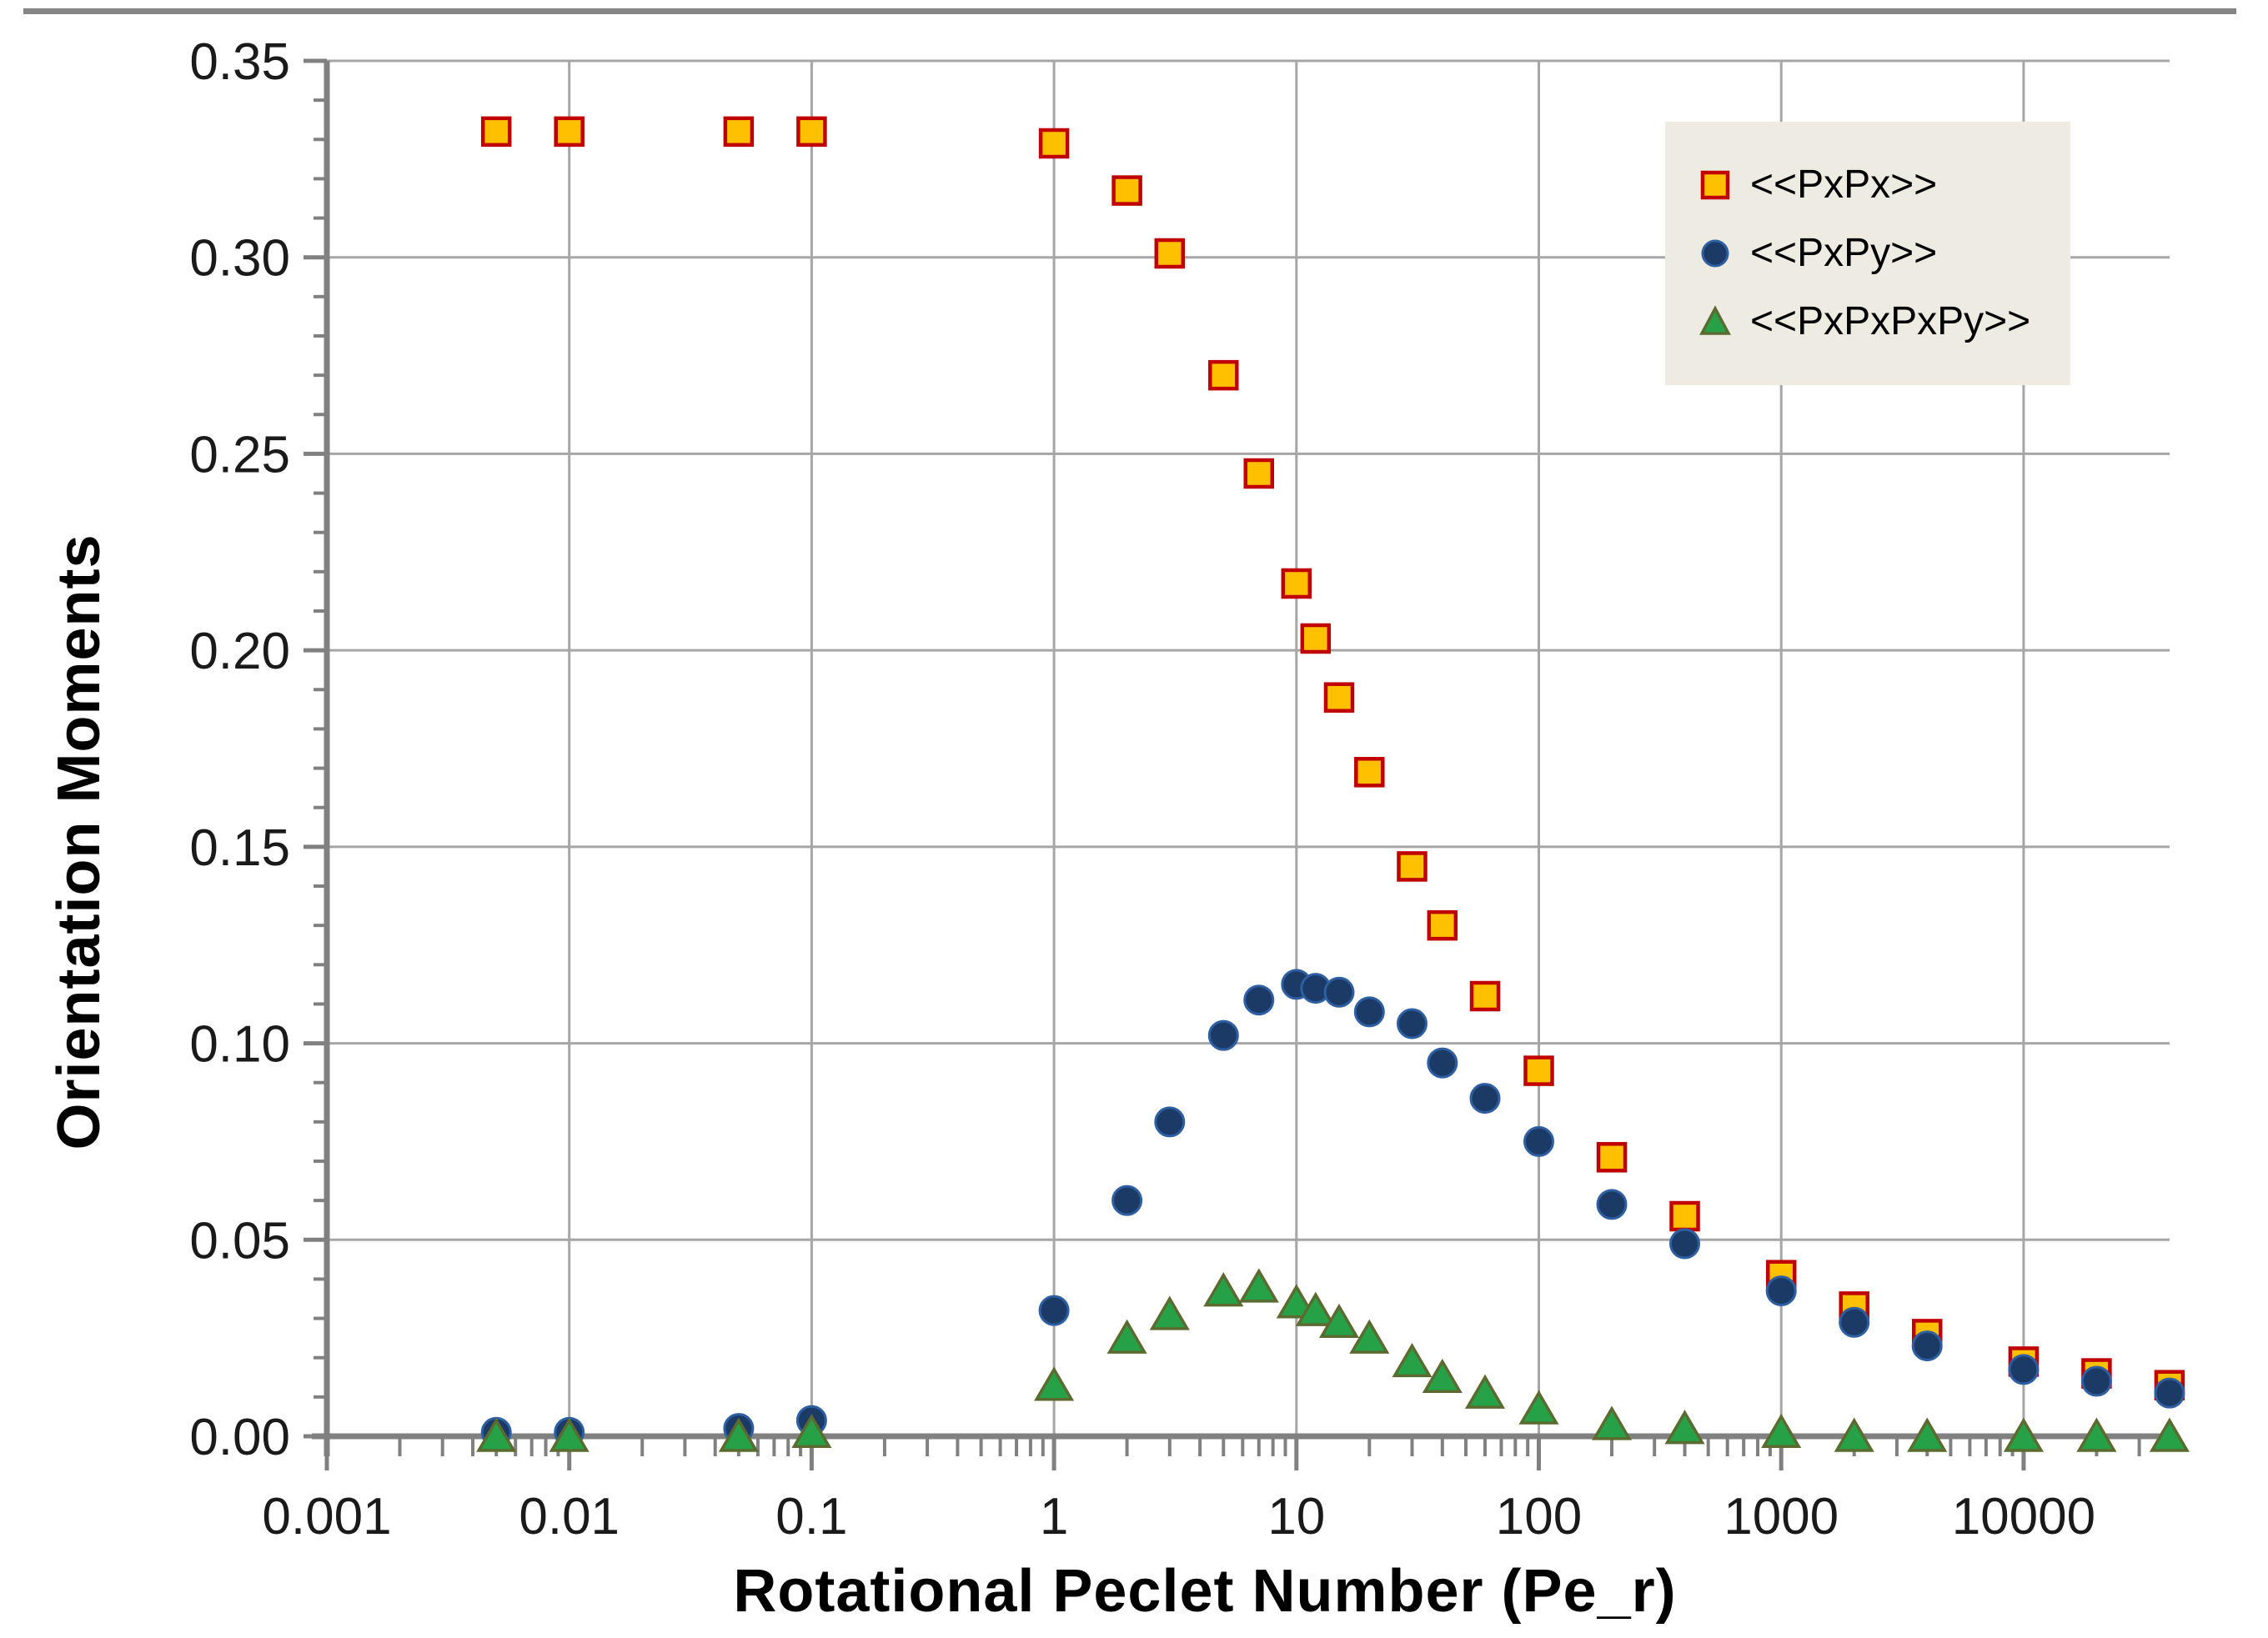 The height and width of the screenshot is (1638, 2268). What do you see at coordinates (239, 651) in the screenshot?
I see `y-tick-label: 0.20` at bounding box center [239, 651].